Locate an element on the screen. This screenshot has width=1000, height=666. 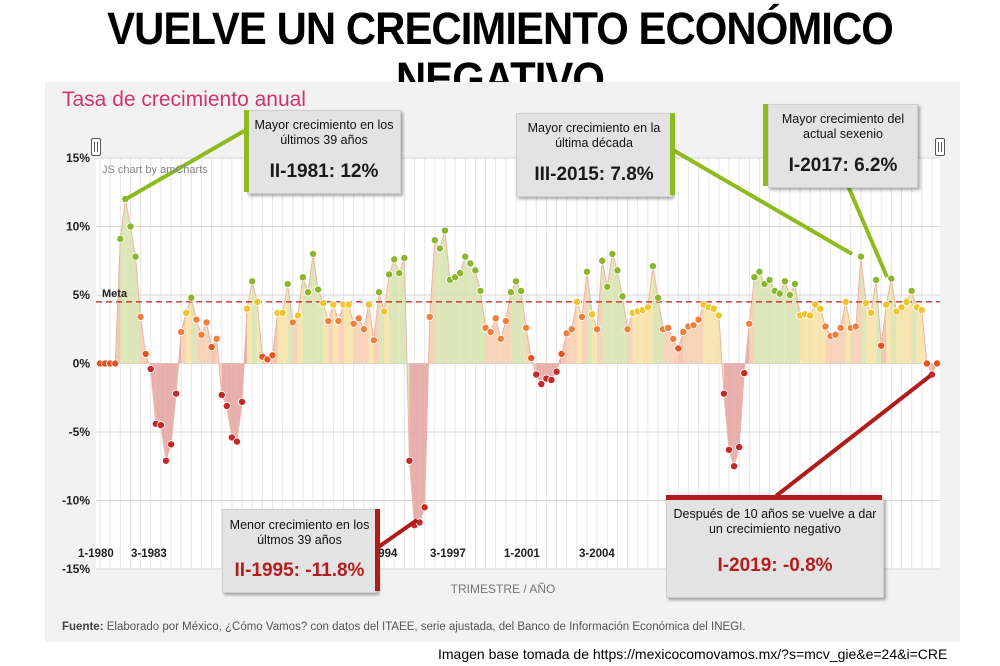
connector-1981 is located at coordinates (185, 165).